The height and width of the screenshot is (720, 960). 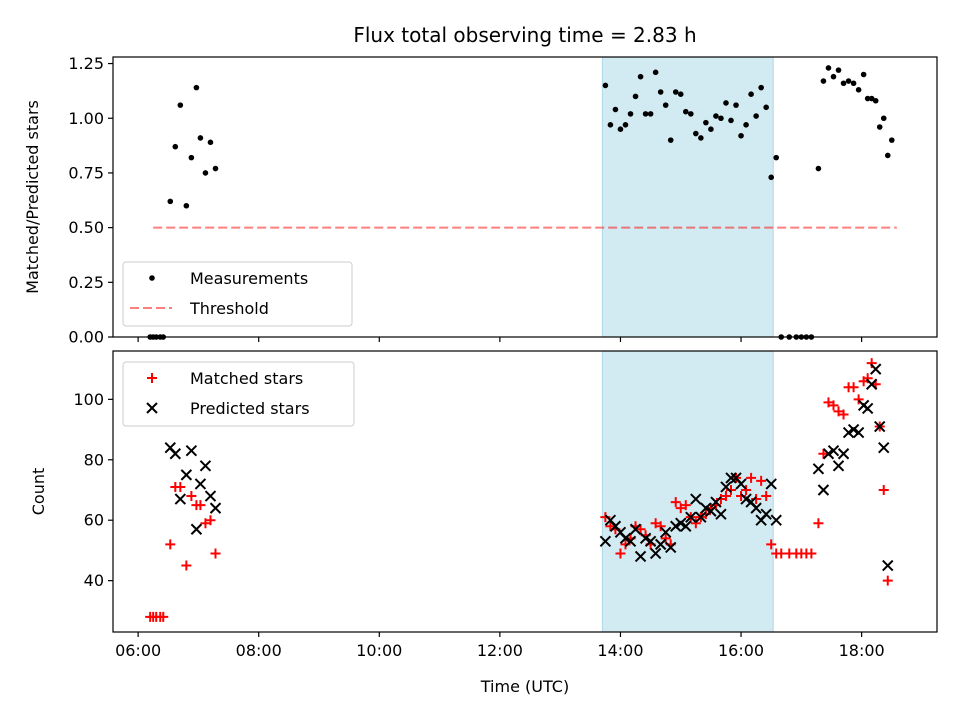 I want to click on y-tick-label: 0.00, so click(x=86, y=337).